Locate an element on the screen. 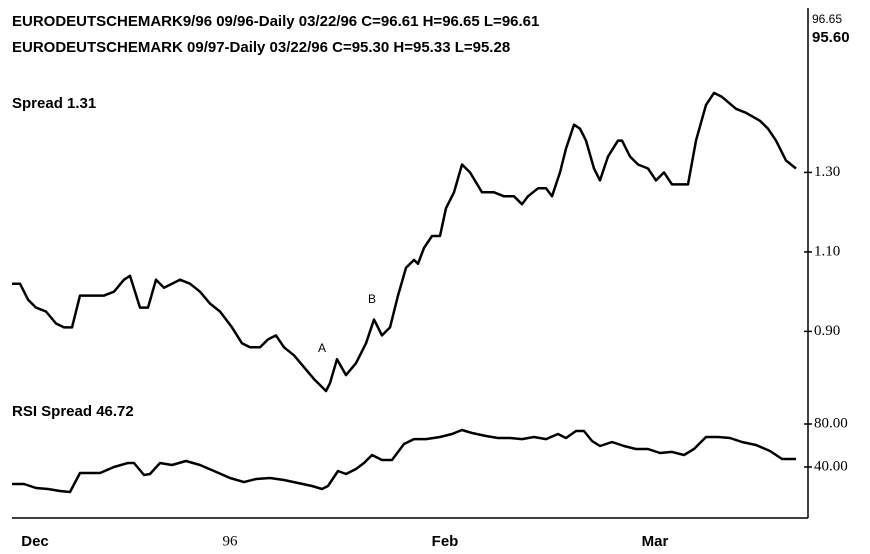 The height and width of the screenshot is (554, 870). panel-title: Spread 1.31 is located at coordinates (54, 103).